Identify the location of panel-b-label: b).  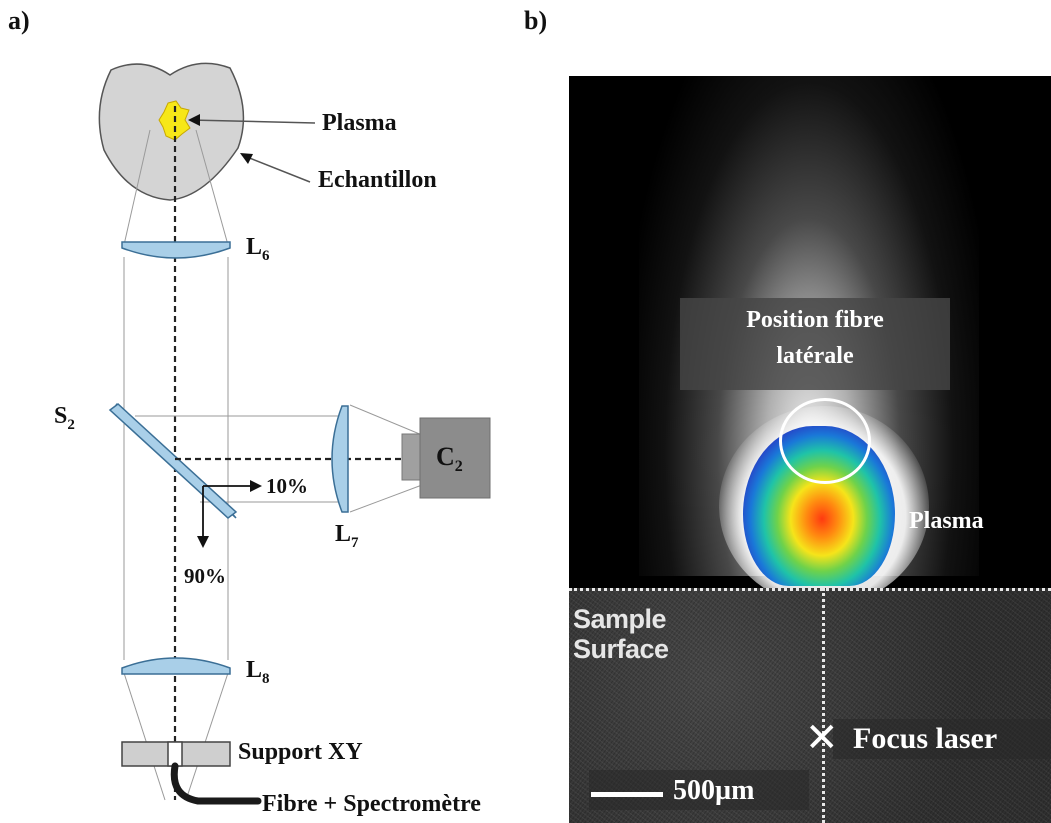
(536, 20).